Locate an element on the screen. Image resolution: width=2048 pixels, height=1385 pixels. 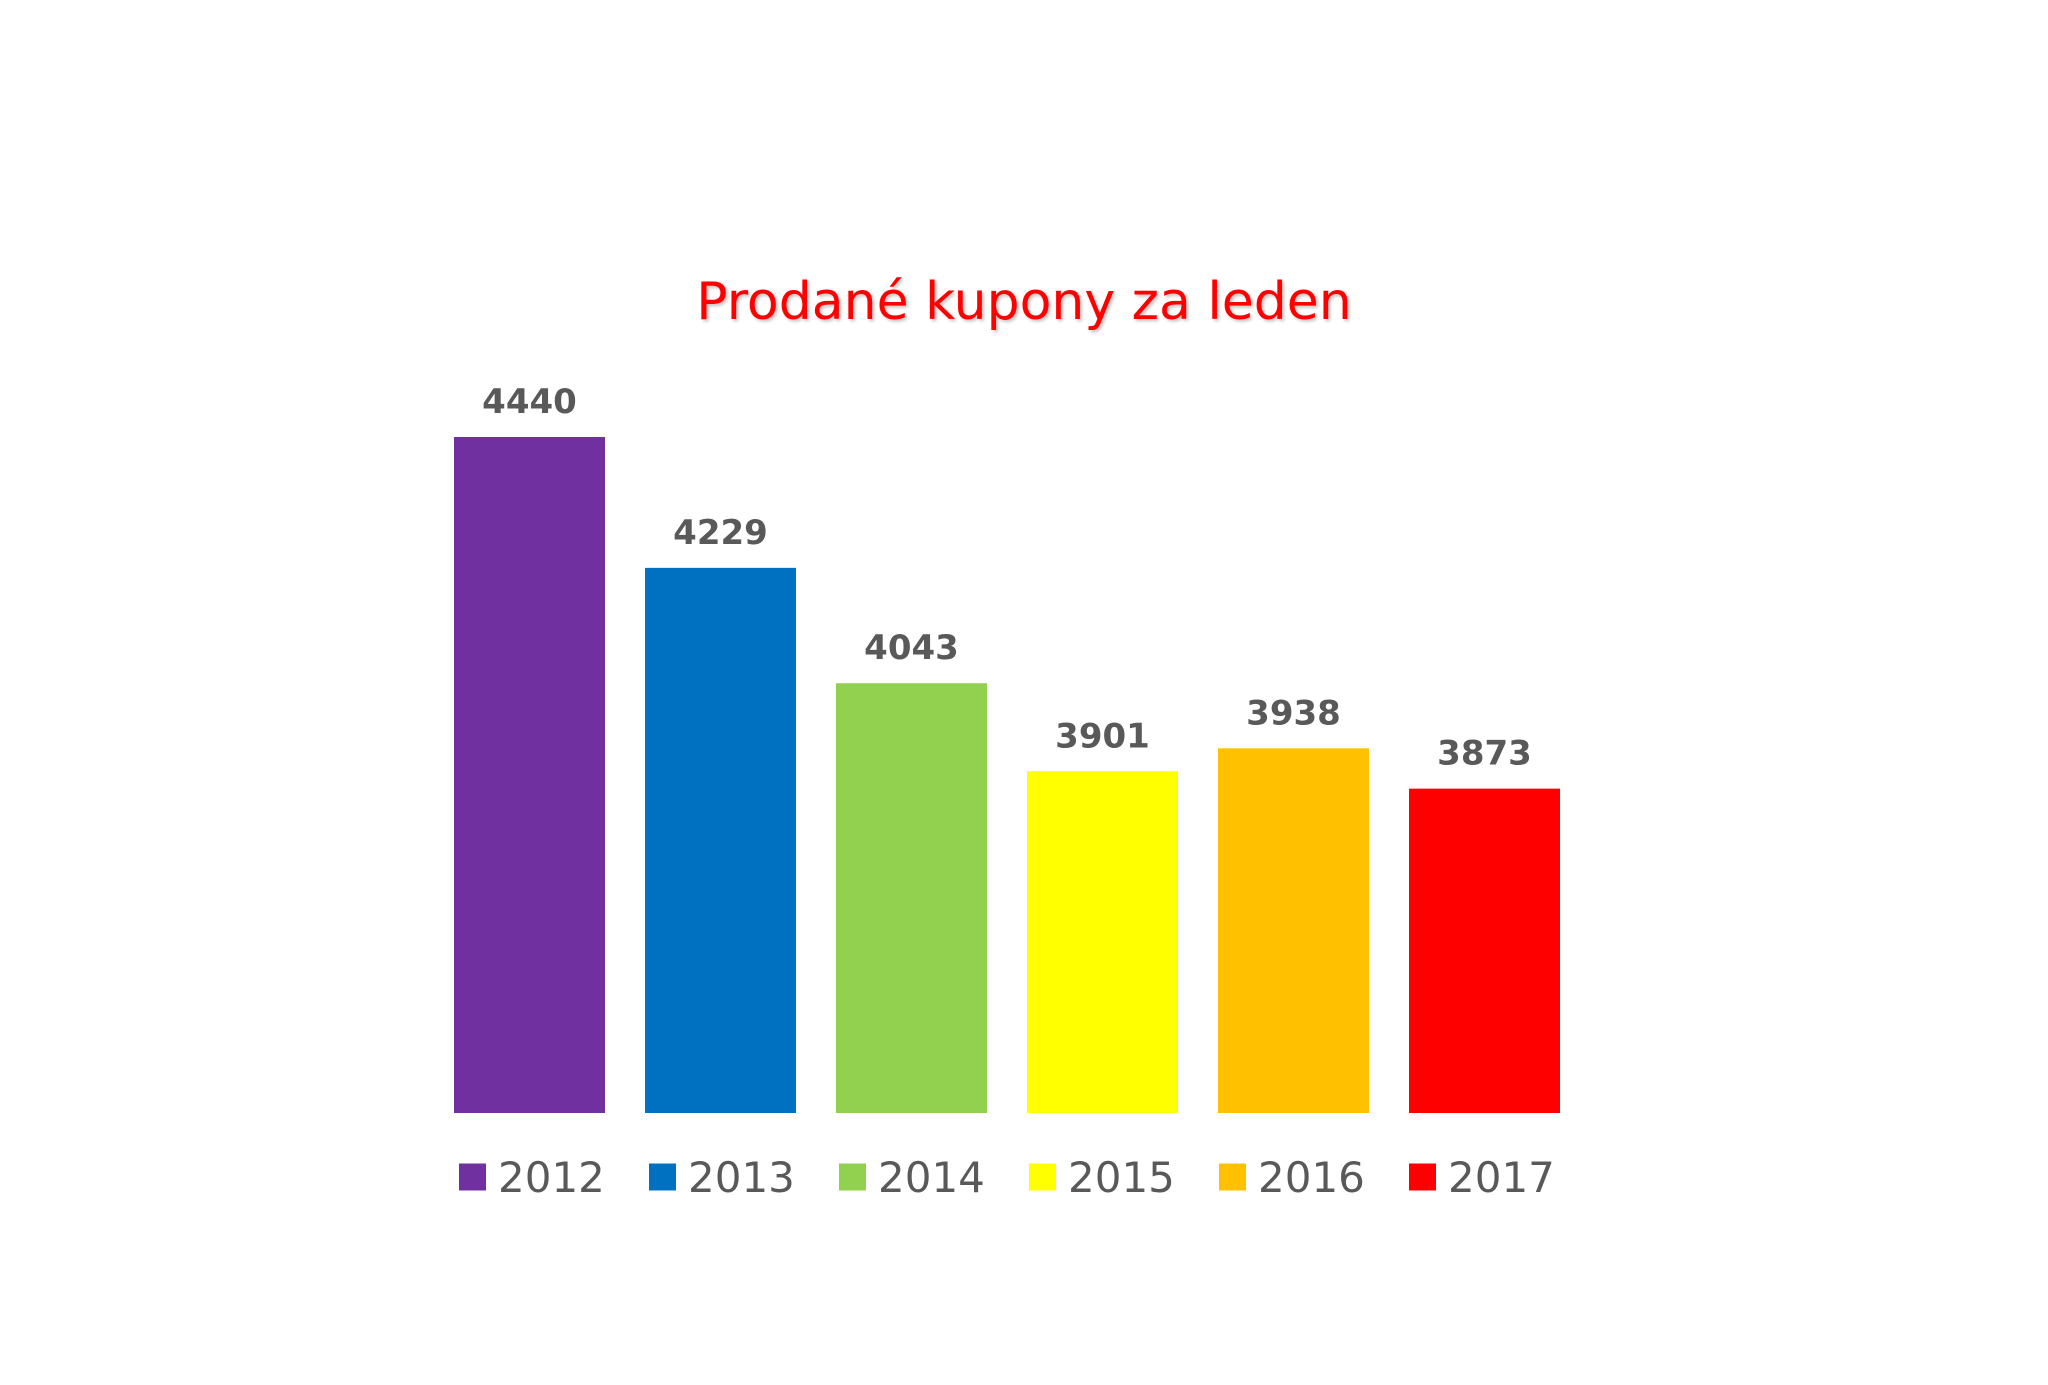
legend-swatch-2015 is located at coordinates (1042, 1177).